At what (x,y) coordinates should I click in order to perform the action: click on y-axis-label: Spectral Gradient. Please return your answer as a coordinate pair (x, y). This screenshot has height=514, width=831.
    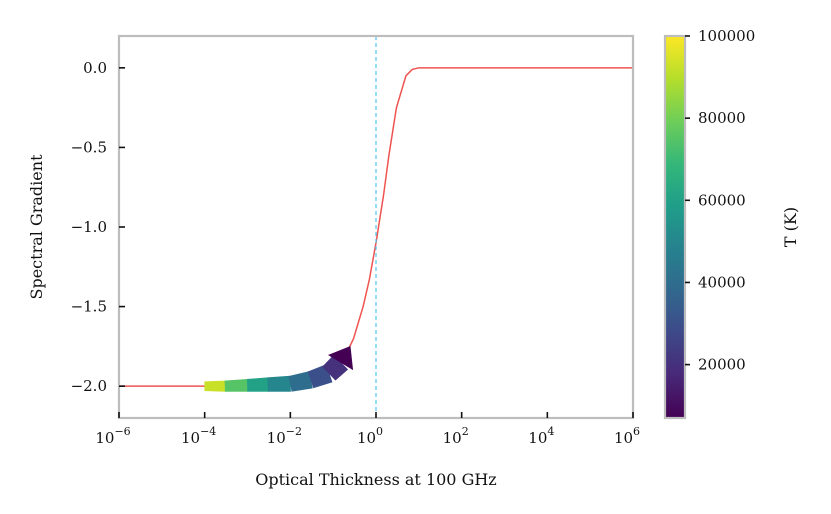
    Looking at the image, I should click on (36, 227).